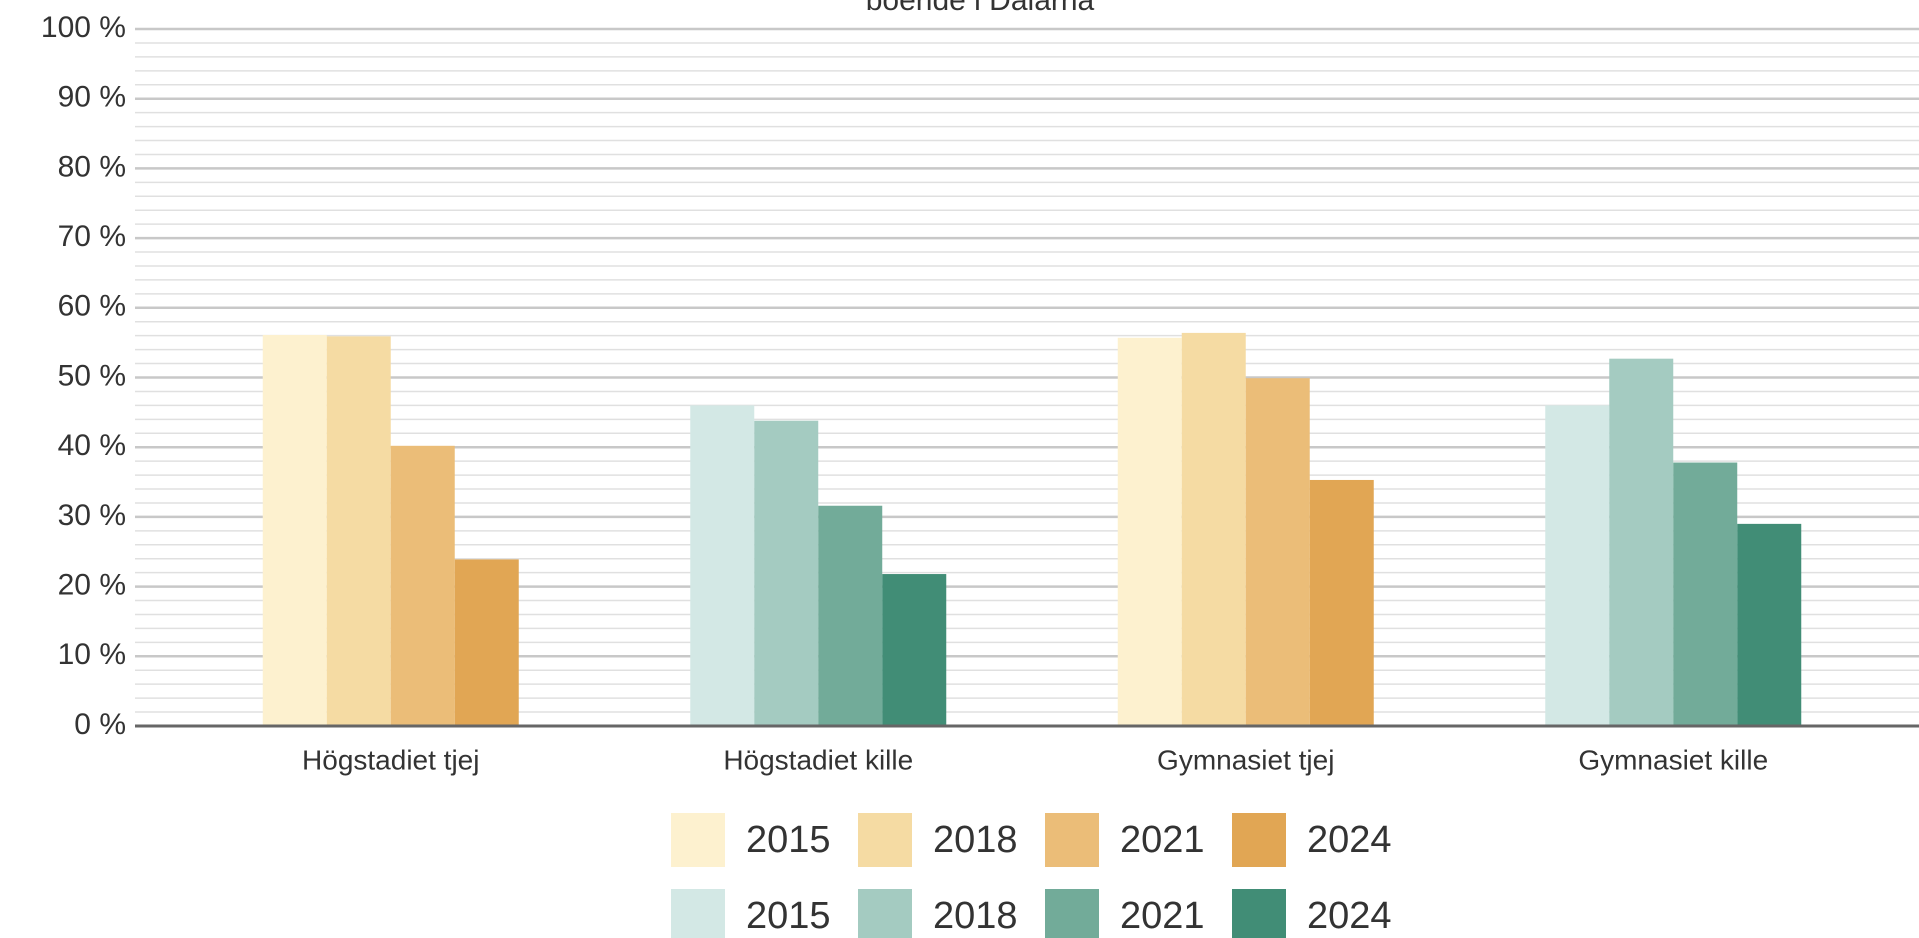 The image size is (1919, 938). I want to click on x-tick-label: Högstadiet tjej, so click(390, 759).